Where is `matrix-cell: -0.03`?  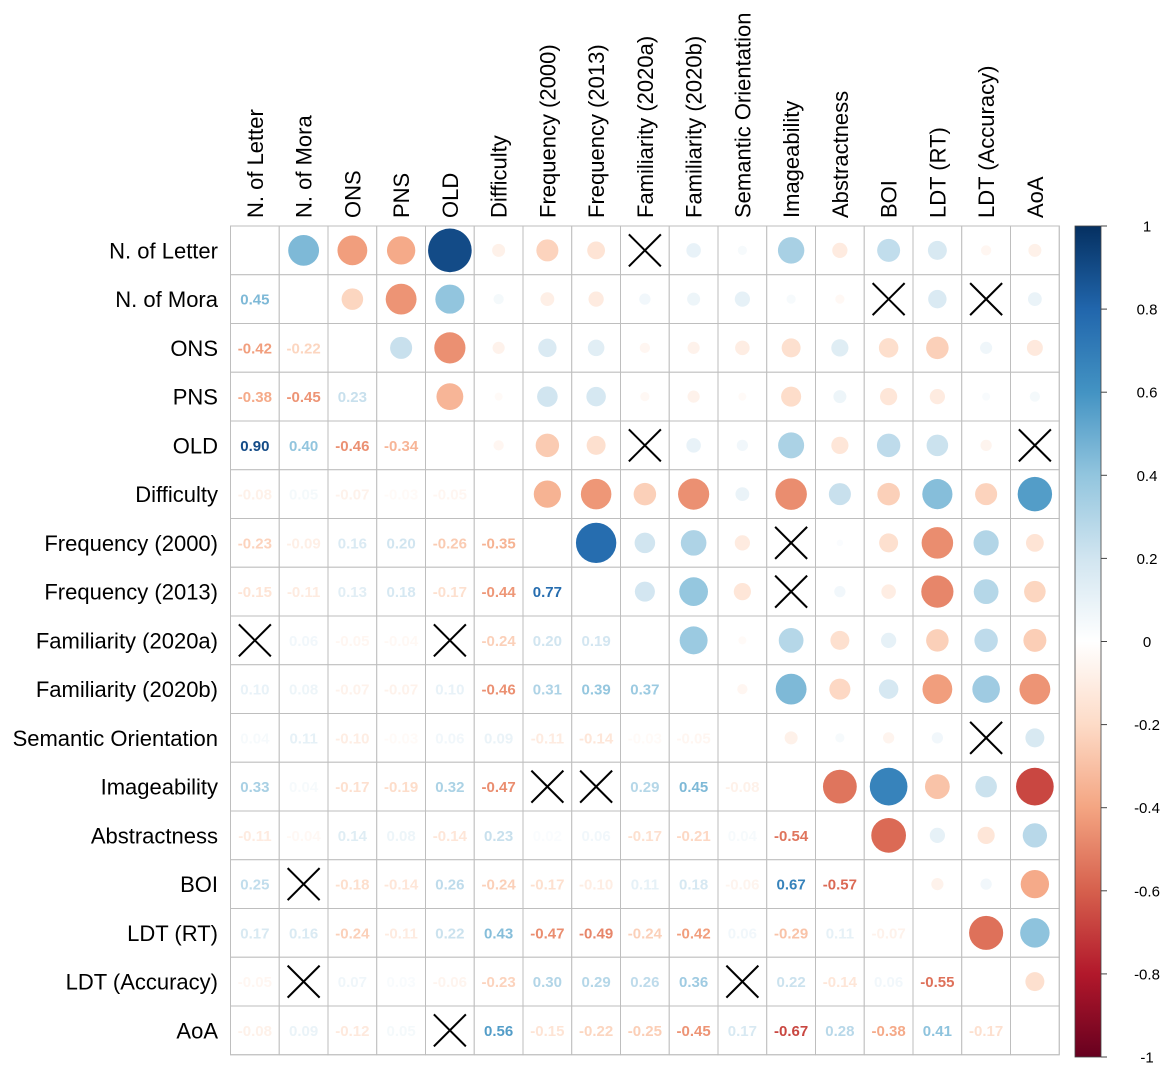
matrix-cell: -0.03 is located at coordinates (645, 738).